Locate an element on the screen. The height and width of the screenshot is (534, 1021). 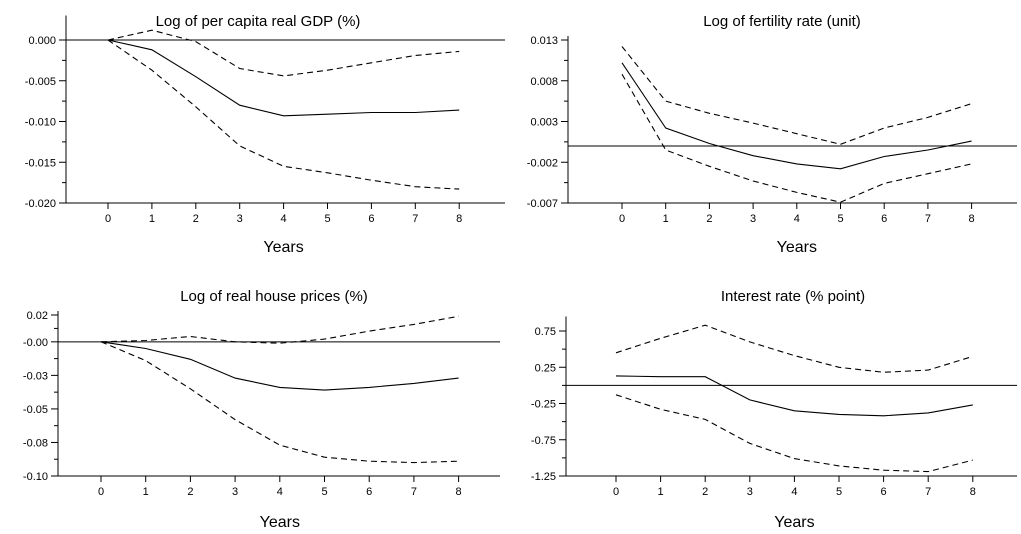
y-tick-label: 0.013 is located at coordinates (544, 41).